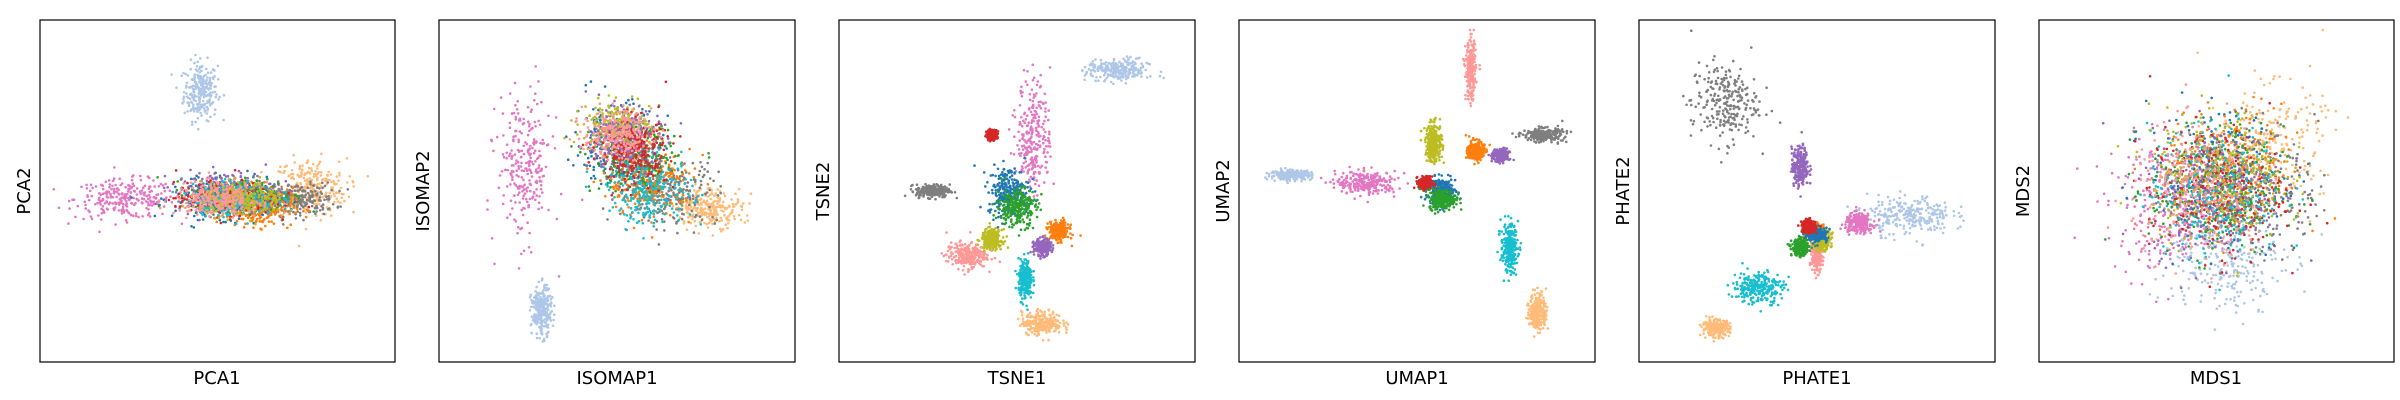 The width and height of the screenshot is (2400, 400). Describe the element at coordinates (619, 204) in the screenshot. I see `scatter-points-isomap` at that location.